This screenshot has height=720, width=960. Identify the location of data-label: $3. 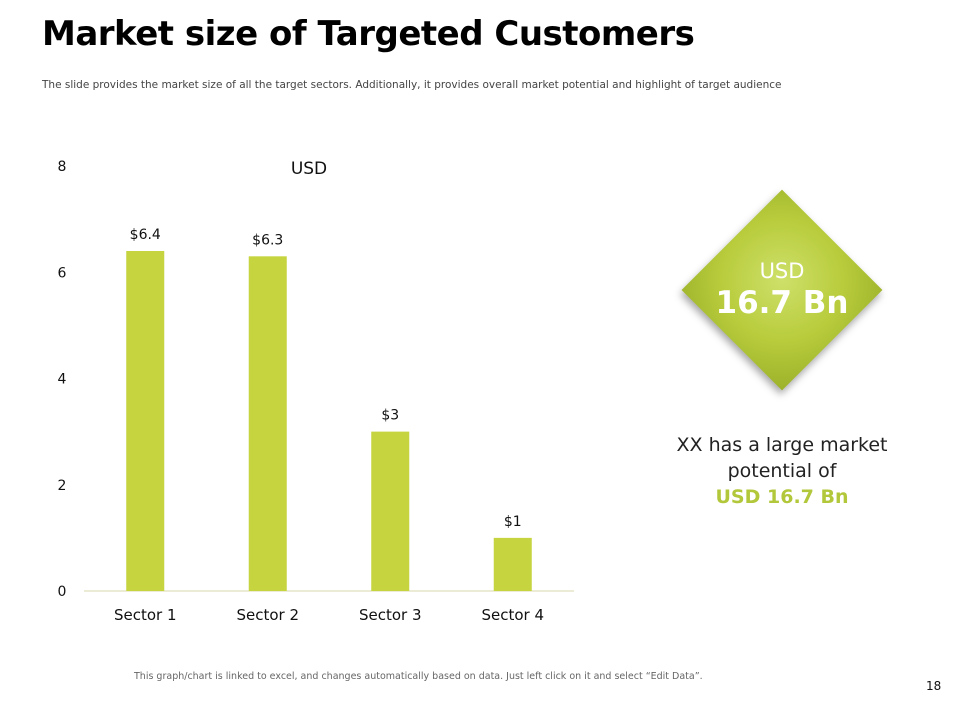
(390, 416).